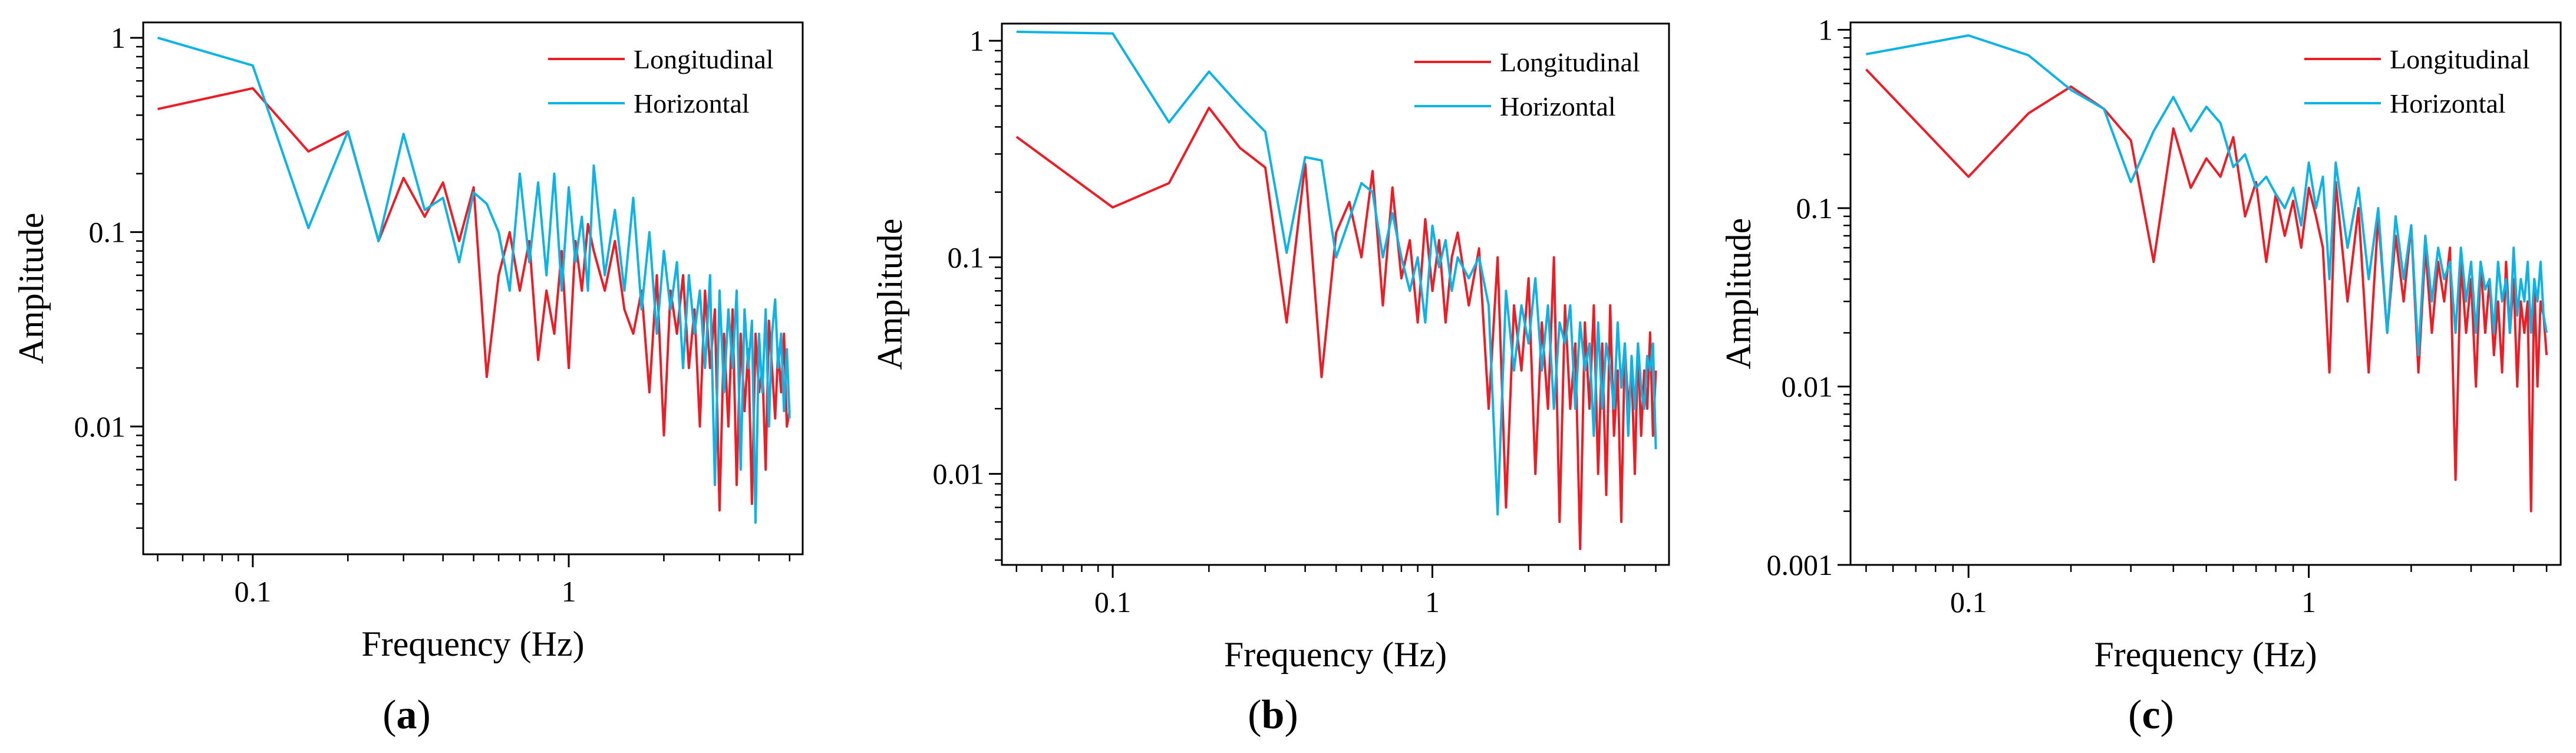  What do you see at coordinates (474, 299) in the screenshot?
I see `series-line-longitudinal` at bounding box center [474, 299].